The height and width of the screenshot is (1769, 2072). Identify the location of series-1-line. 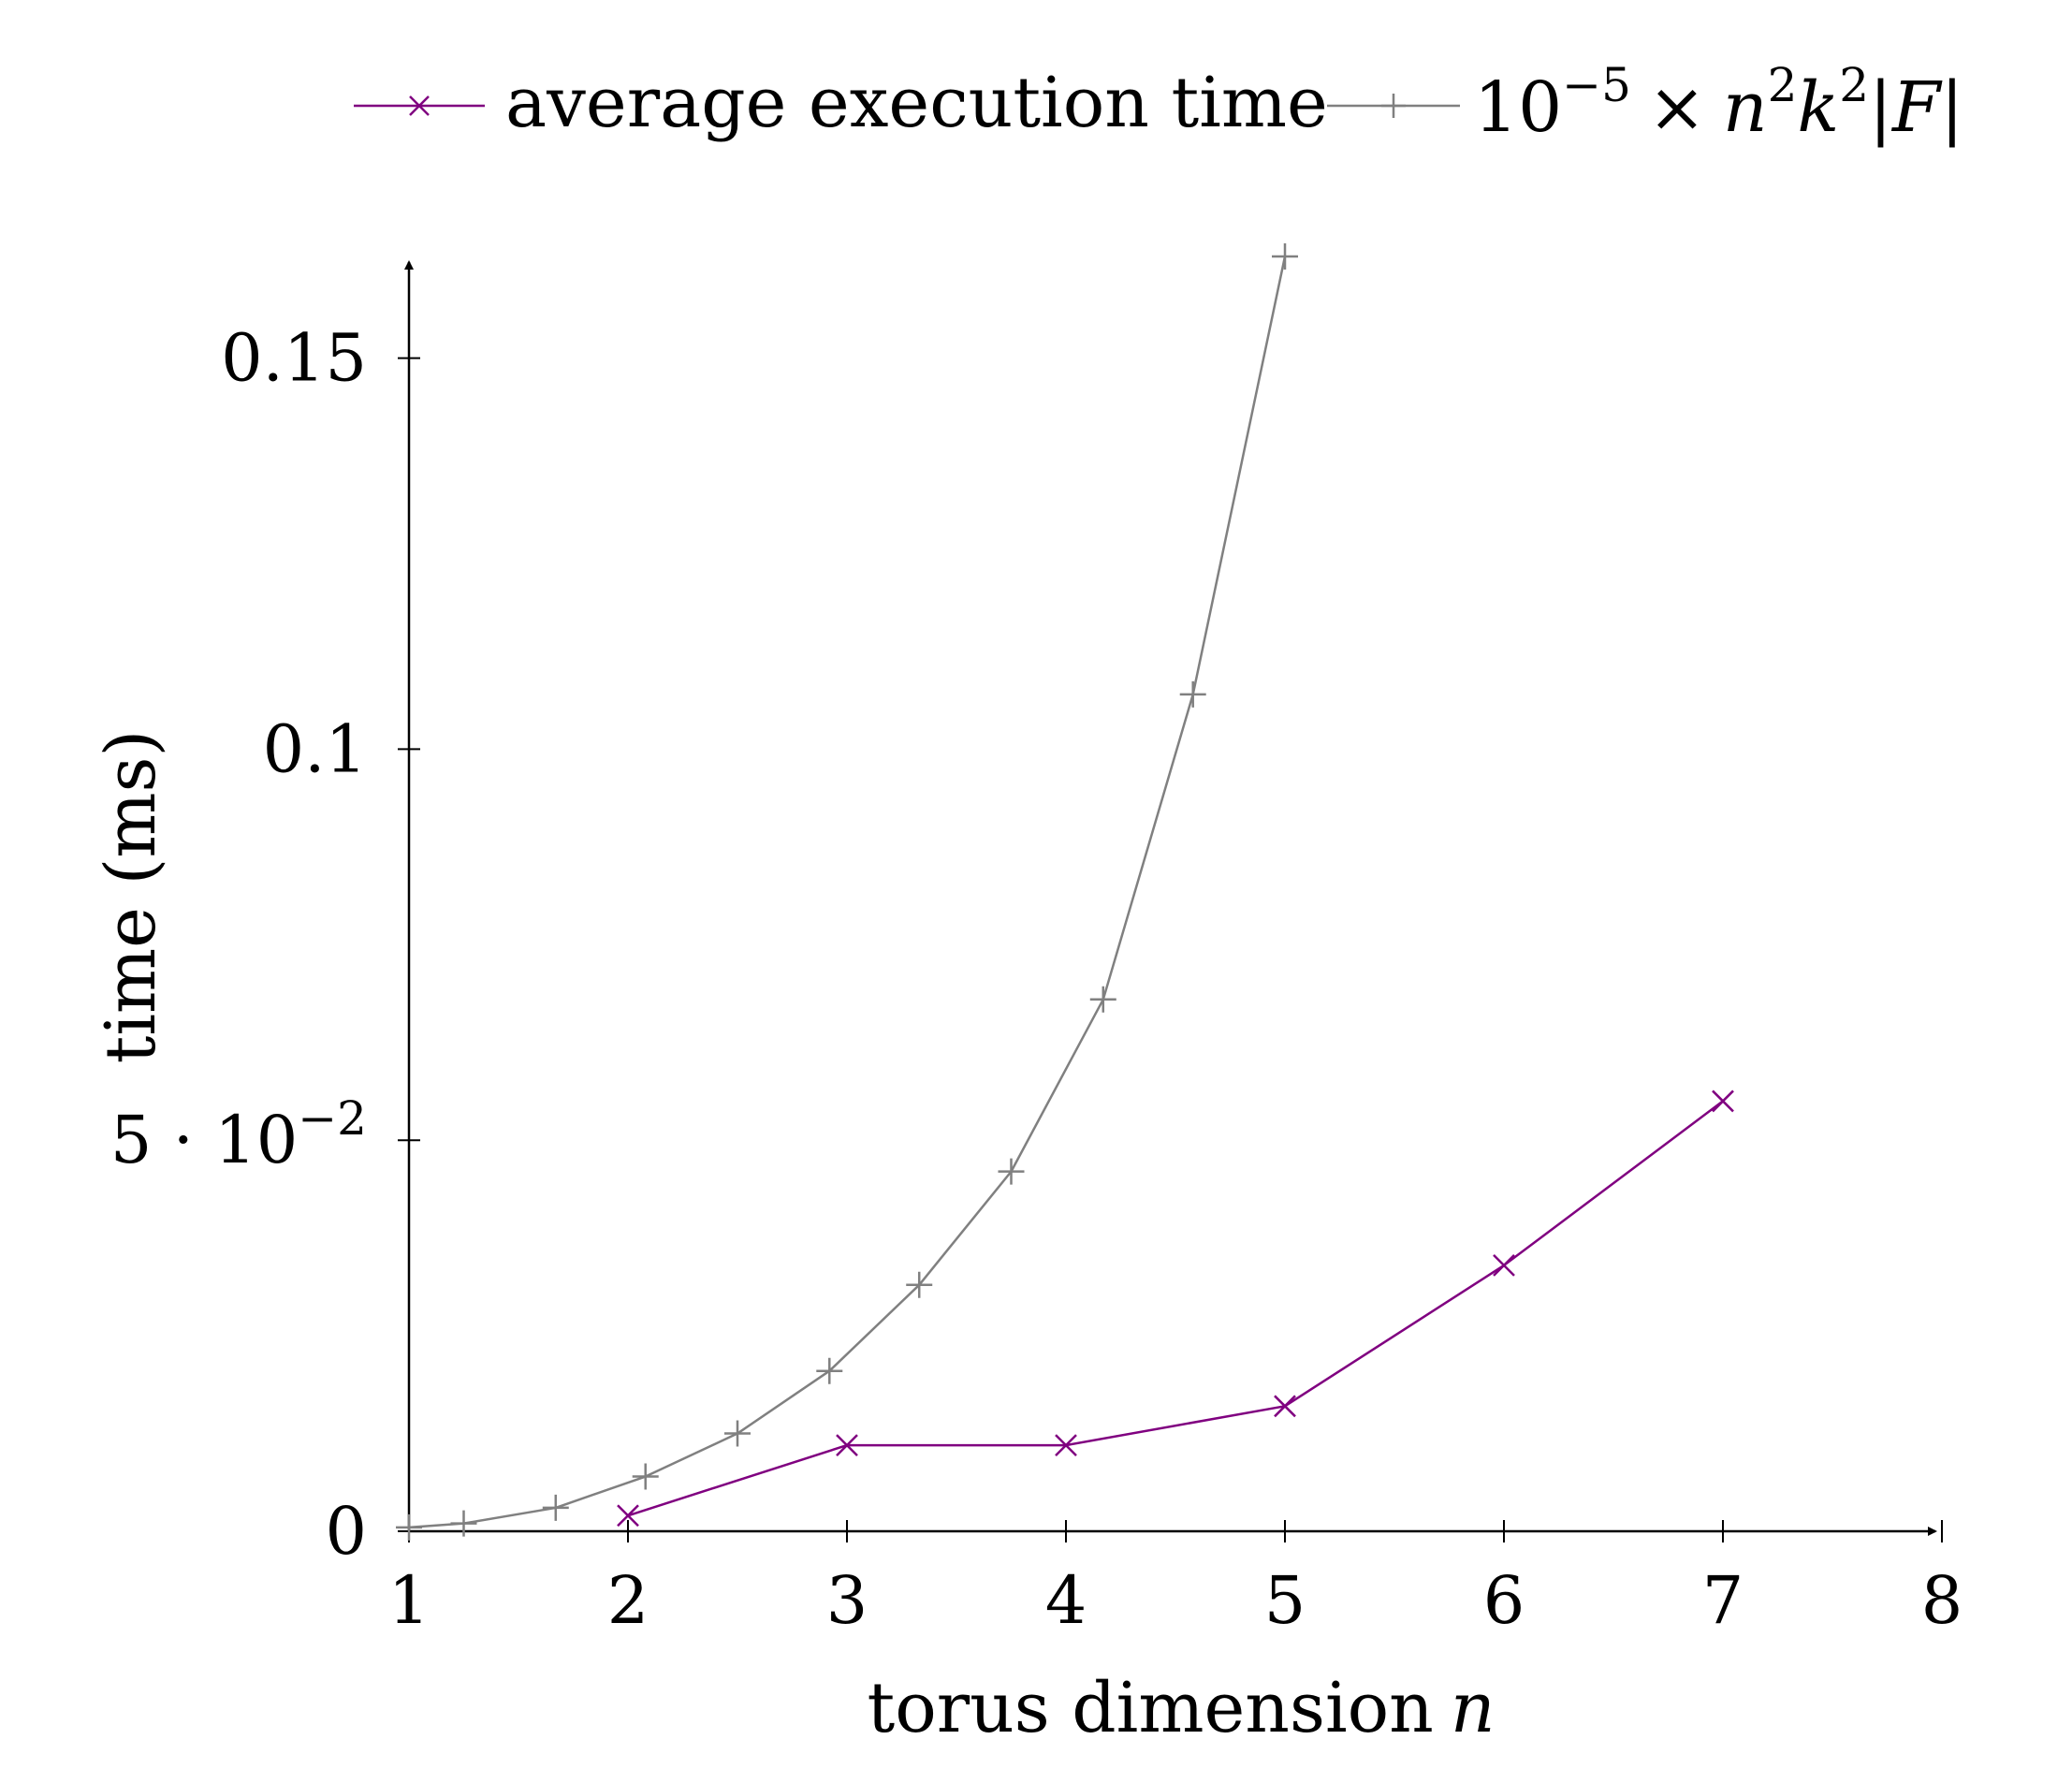
(1175, 1309).